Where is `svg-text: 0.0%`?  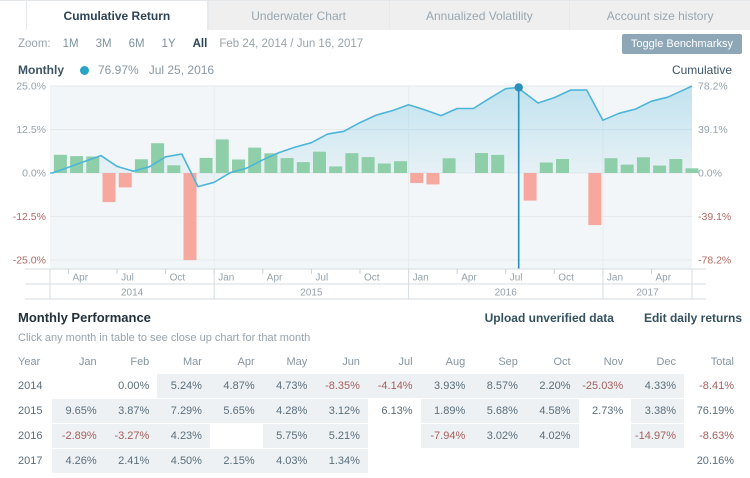
svg-text: 0.0% is located at coordinates (710, 174).